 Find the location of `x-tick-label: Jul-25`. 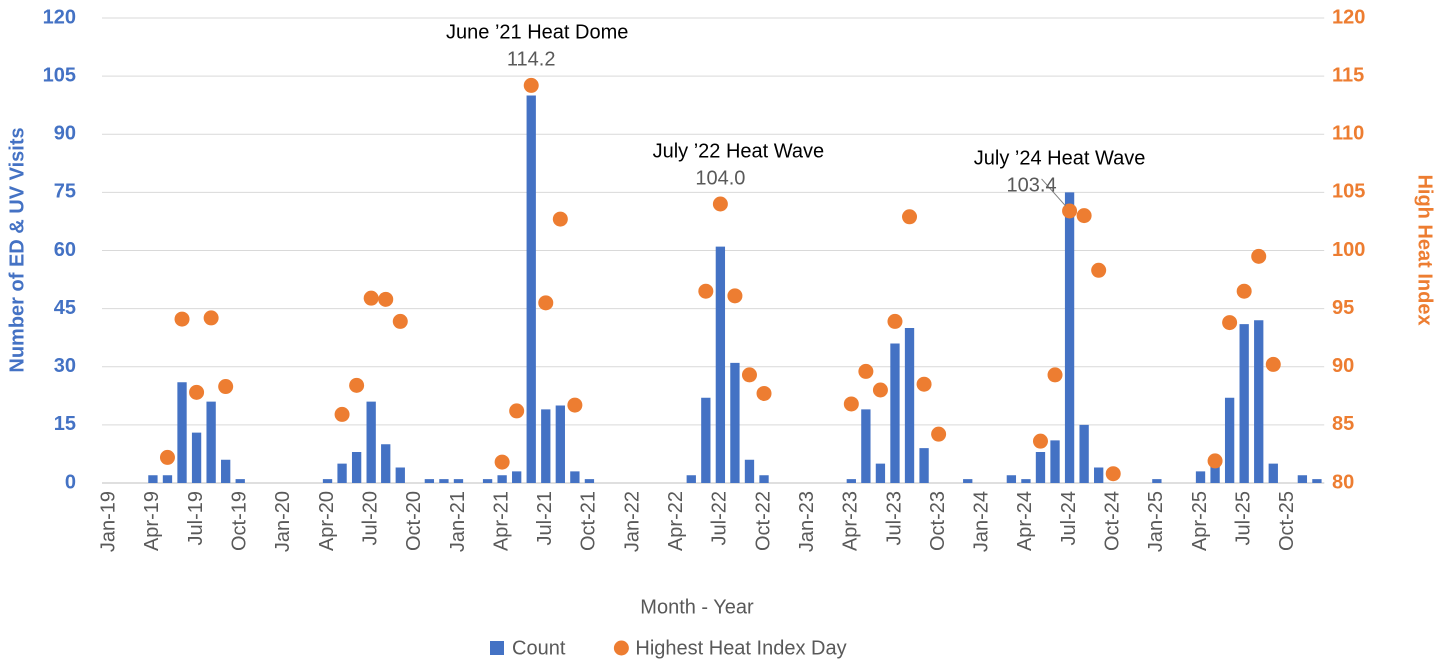

x-tick-label: Jul-25 is located at coordinates (1243, 518).